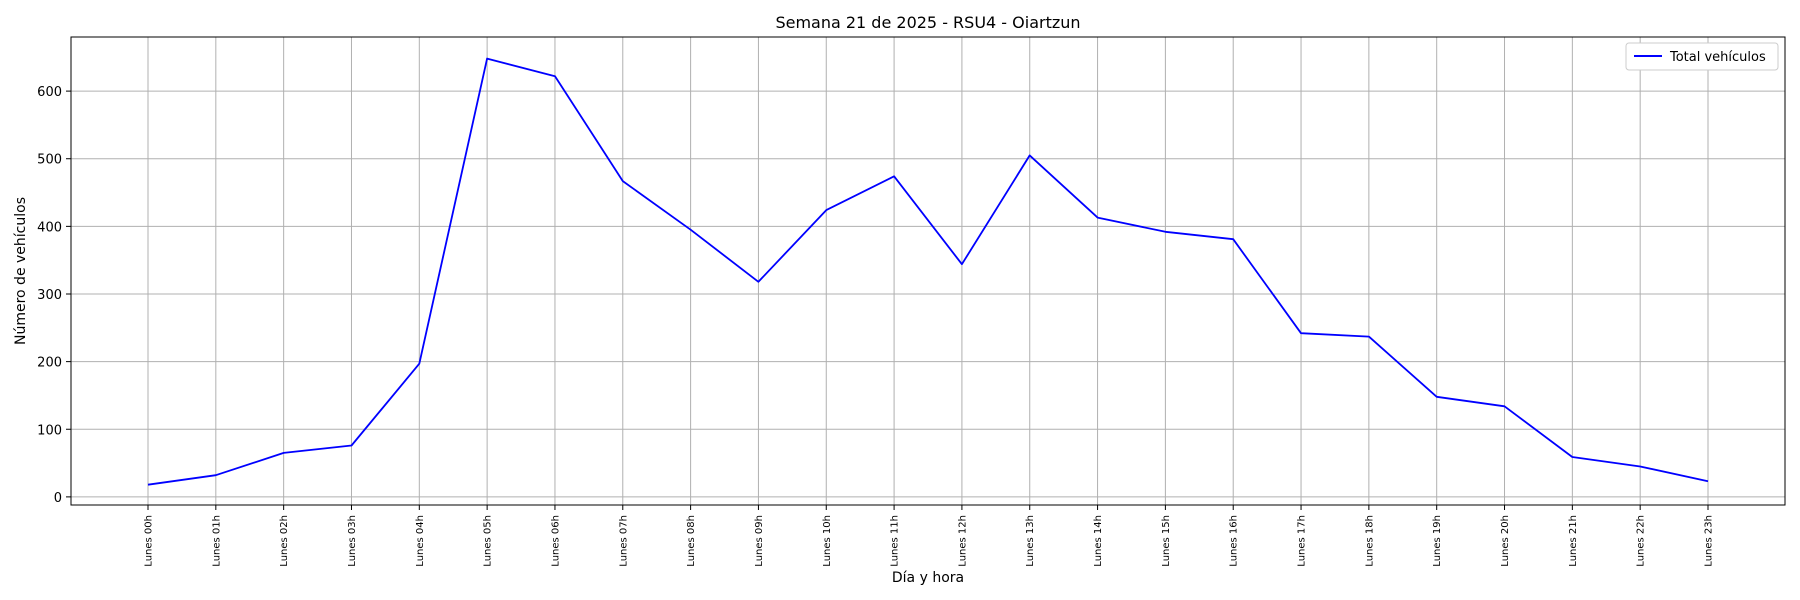  I want to click on y-tick-label: 0, so click(58, 498).